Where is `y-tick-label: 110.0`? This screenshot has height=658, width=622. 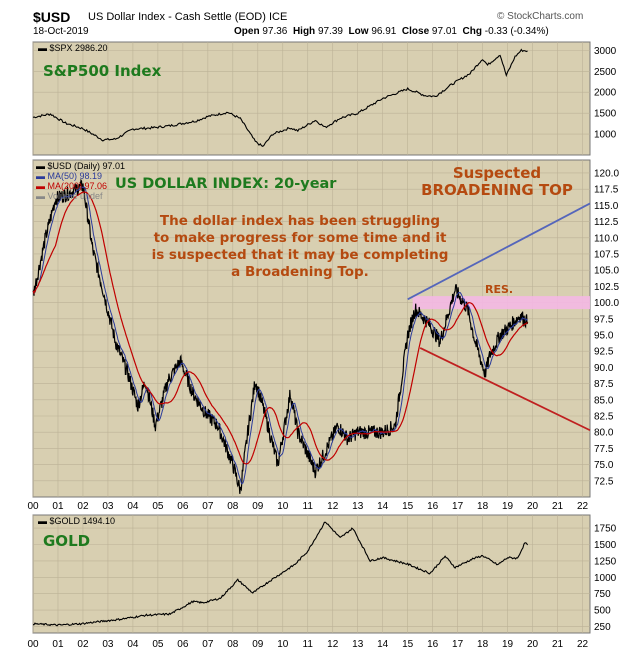 y-tick-label: 110.0 is located at coordinates (606, 238).